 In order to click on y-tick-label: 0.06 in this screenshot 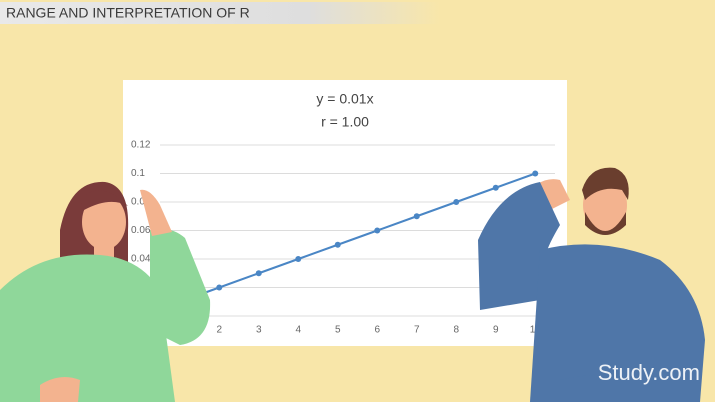, I will do `click(141, 230)`.